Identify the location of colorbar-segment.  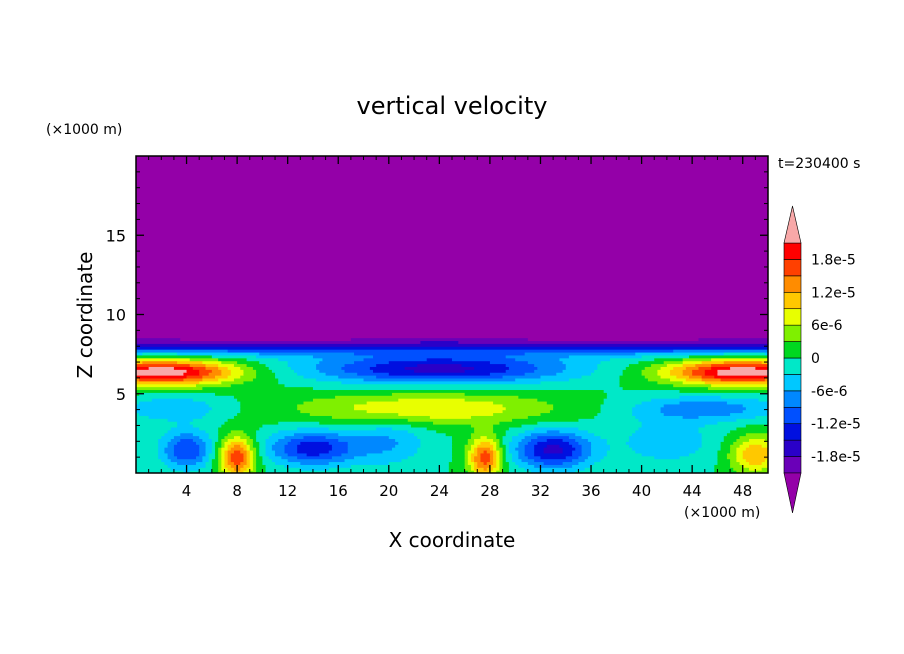
(792, 251).